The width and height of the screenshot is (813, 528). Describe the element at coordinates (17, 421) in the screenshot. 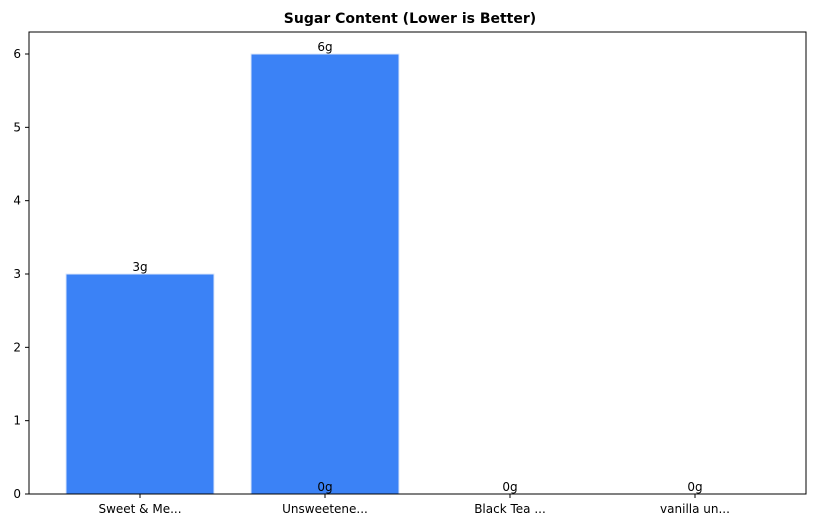

I see `y-tick-label-1: 1` at that location.